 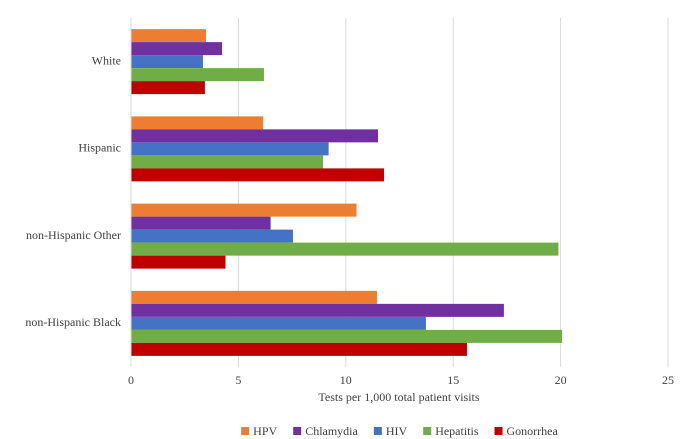 I want to click on x-tick-label: 20, so click(x=561, y=380).